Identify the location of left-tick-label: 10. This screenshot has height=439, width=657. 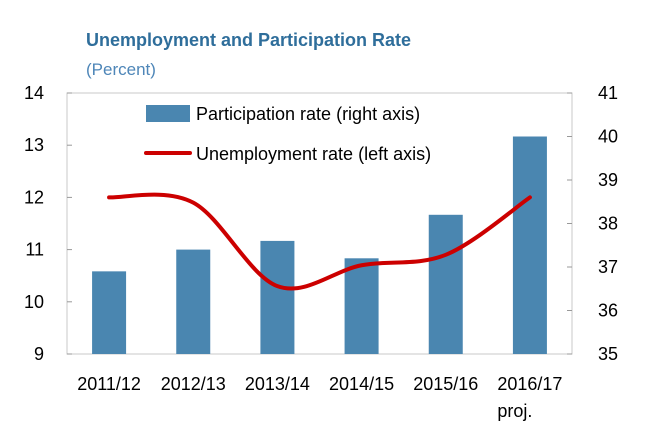
(34, 302).